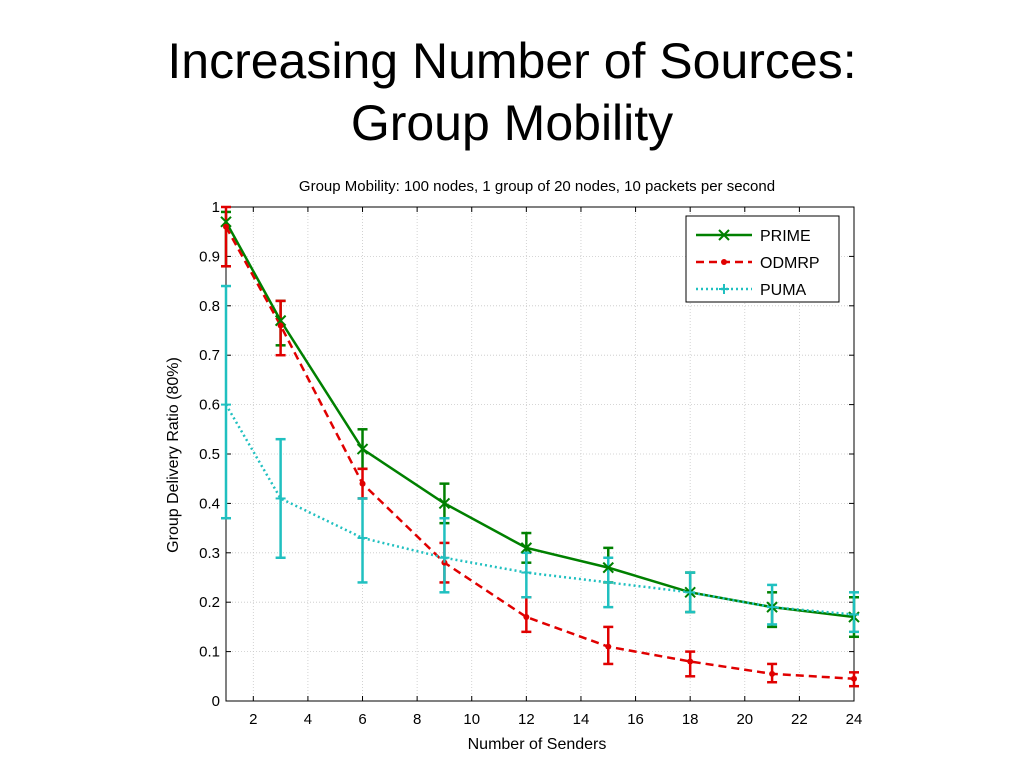  What do you see at coordinates (512, 123) in the screenshot?
I see `slide-title-line2: Group Mobility` at bounding box center [512, 123].